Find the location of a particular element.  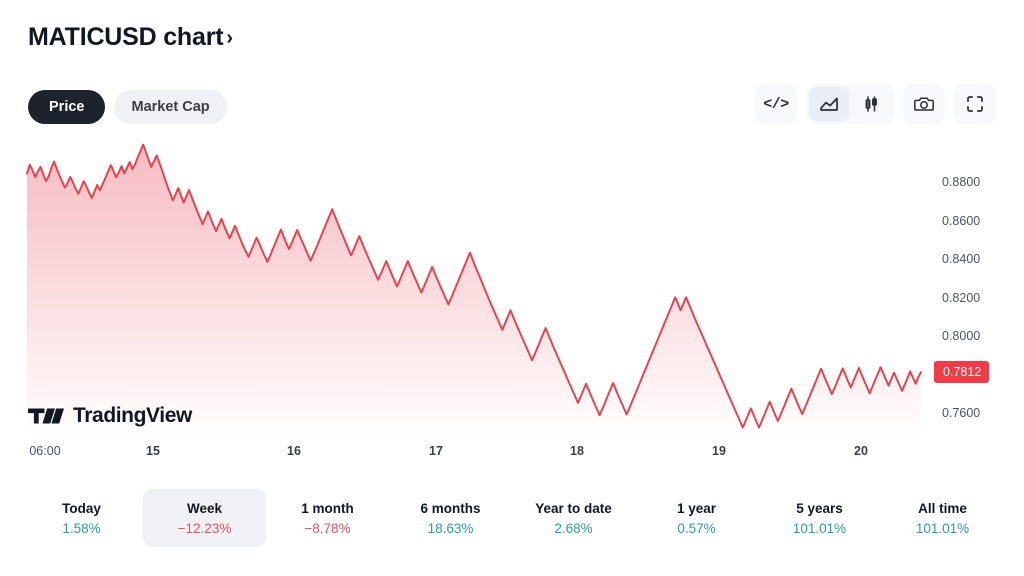

candlestick-icon is located at coordinates (871, 104).